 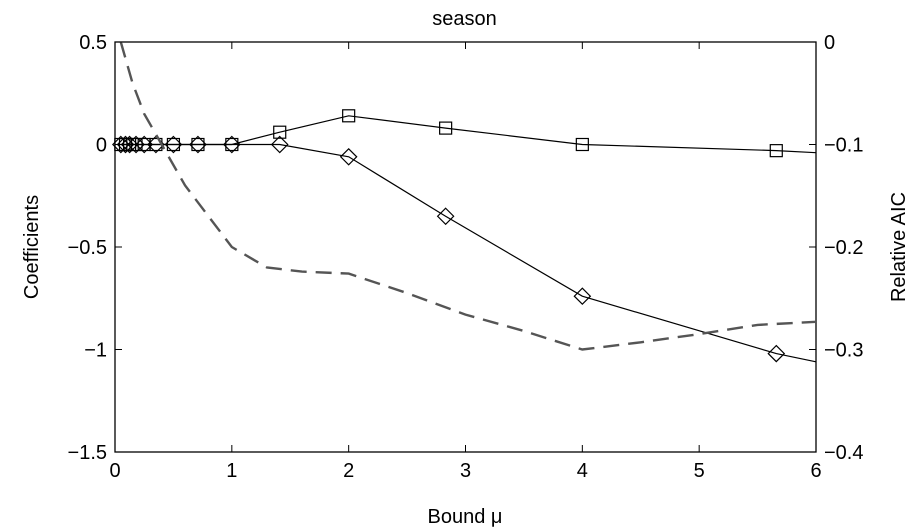 What do you see at coordinates (843, 453) in the screenshot?
I see `y2-tick-label: −0.4` at bounding box center [843, 453].